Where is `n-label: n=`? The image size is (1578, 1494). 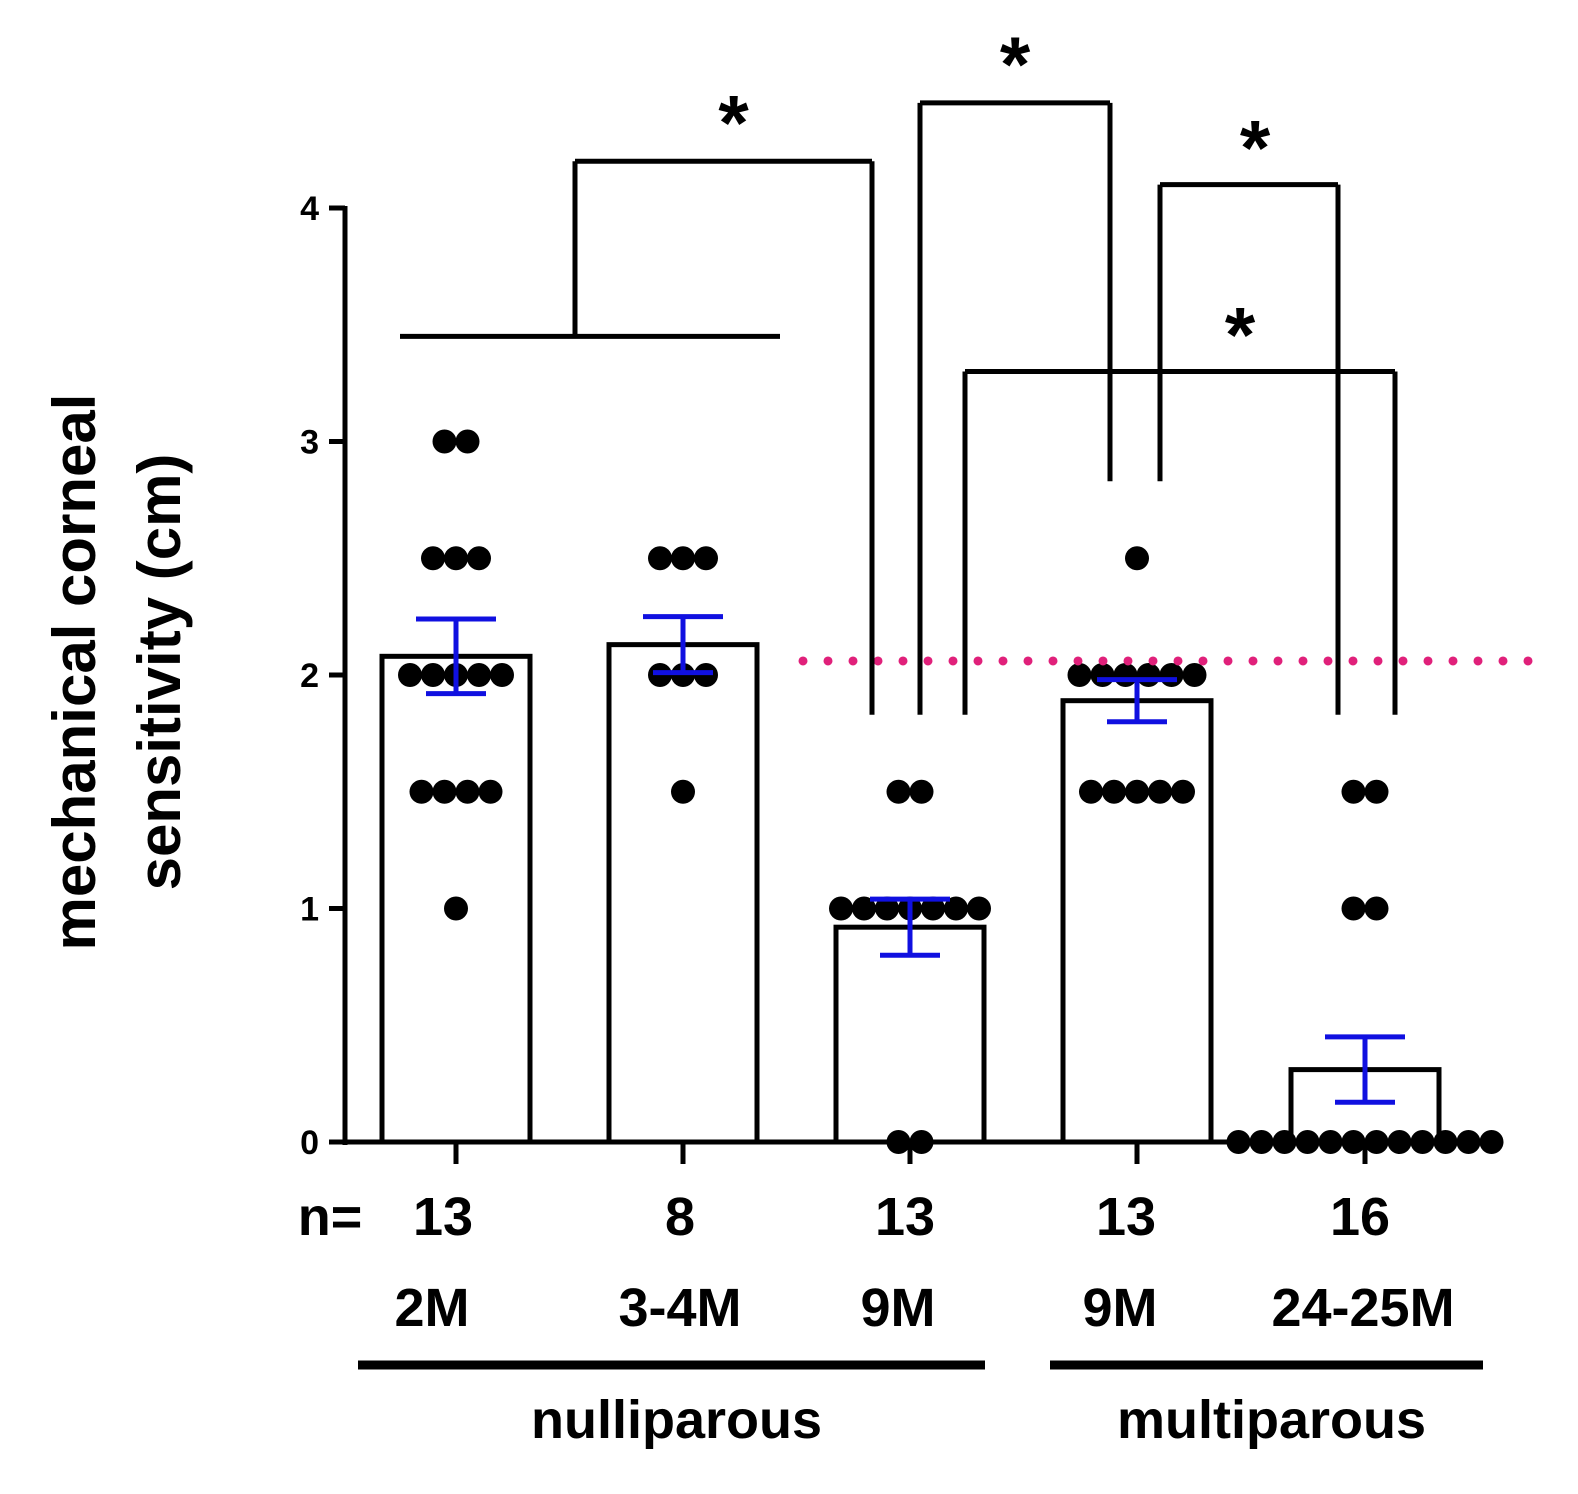
n-label: n= is located at coordinates (330, 1217).